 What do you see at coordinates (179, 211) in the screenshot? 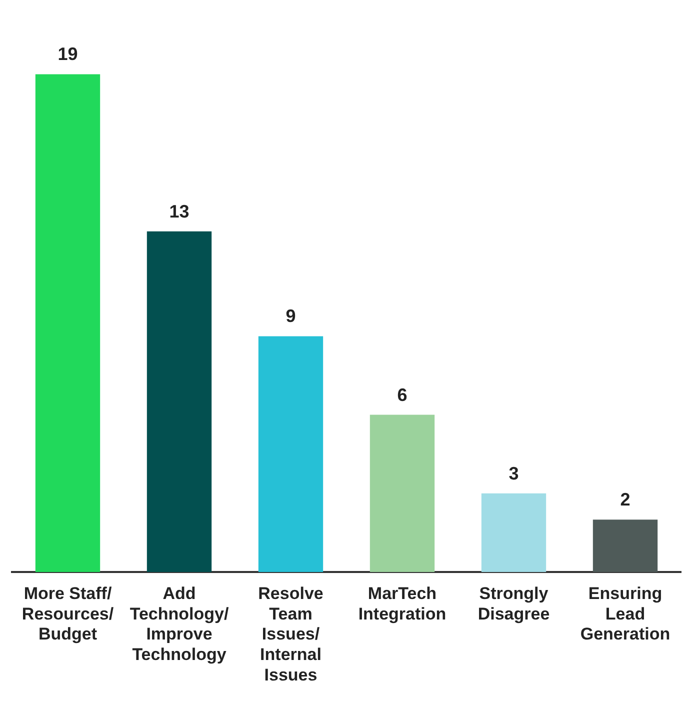
I see `data-label: 13` at bounding box center [179, 211].